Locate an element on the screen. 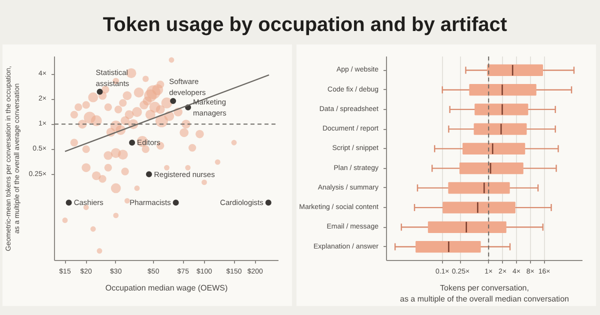  chart-title: Token usage by occupation and by artifact is located at coordinates (305, 25).